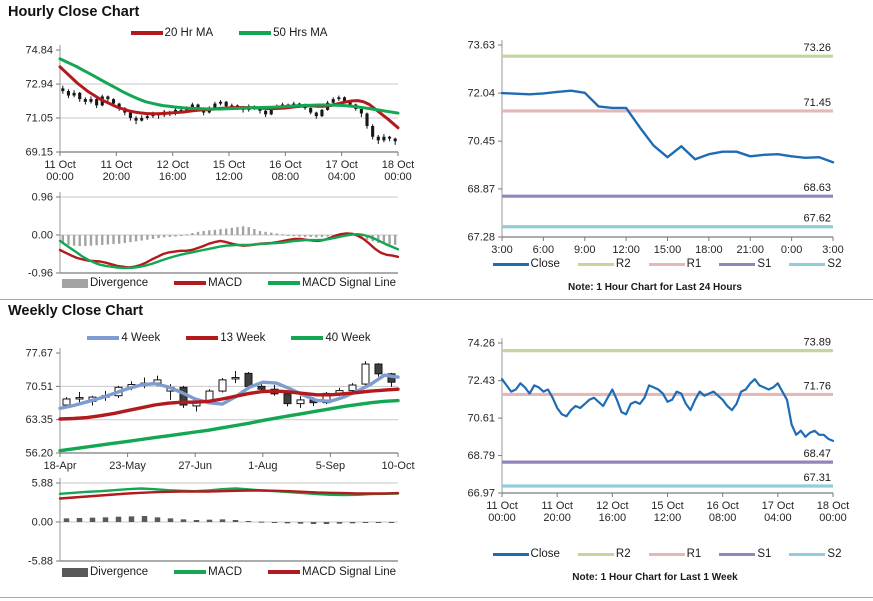  Describe the element at coordinates (39, 454) in the screenshot. I see `svg-text: 56.20` at that location.